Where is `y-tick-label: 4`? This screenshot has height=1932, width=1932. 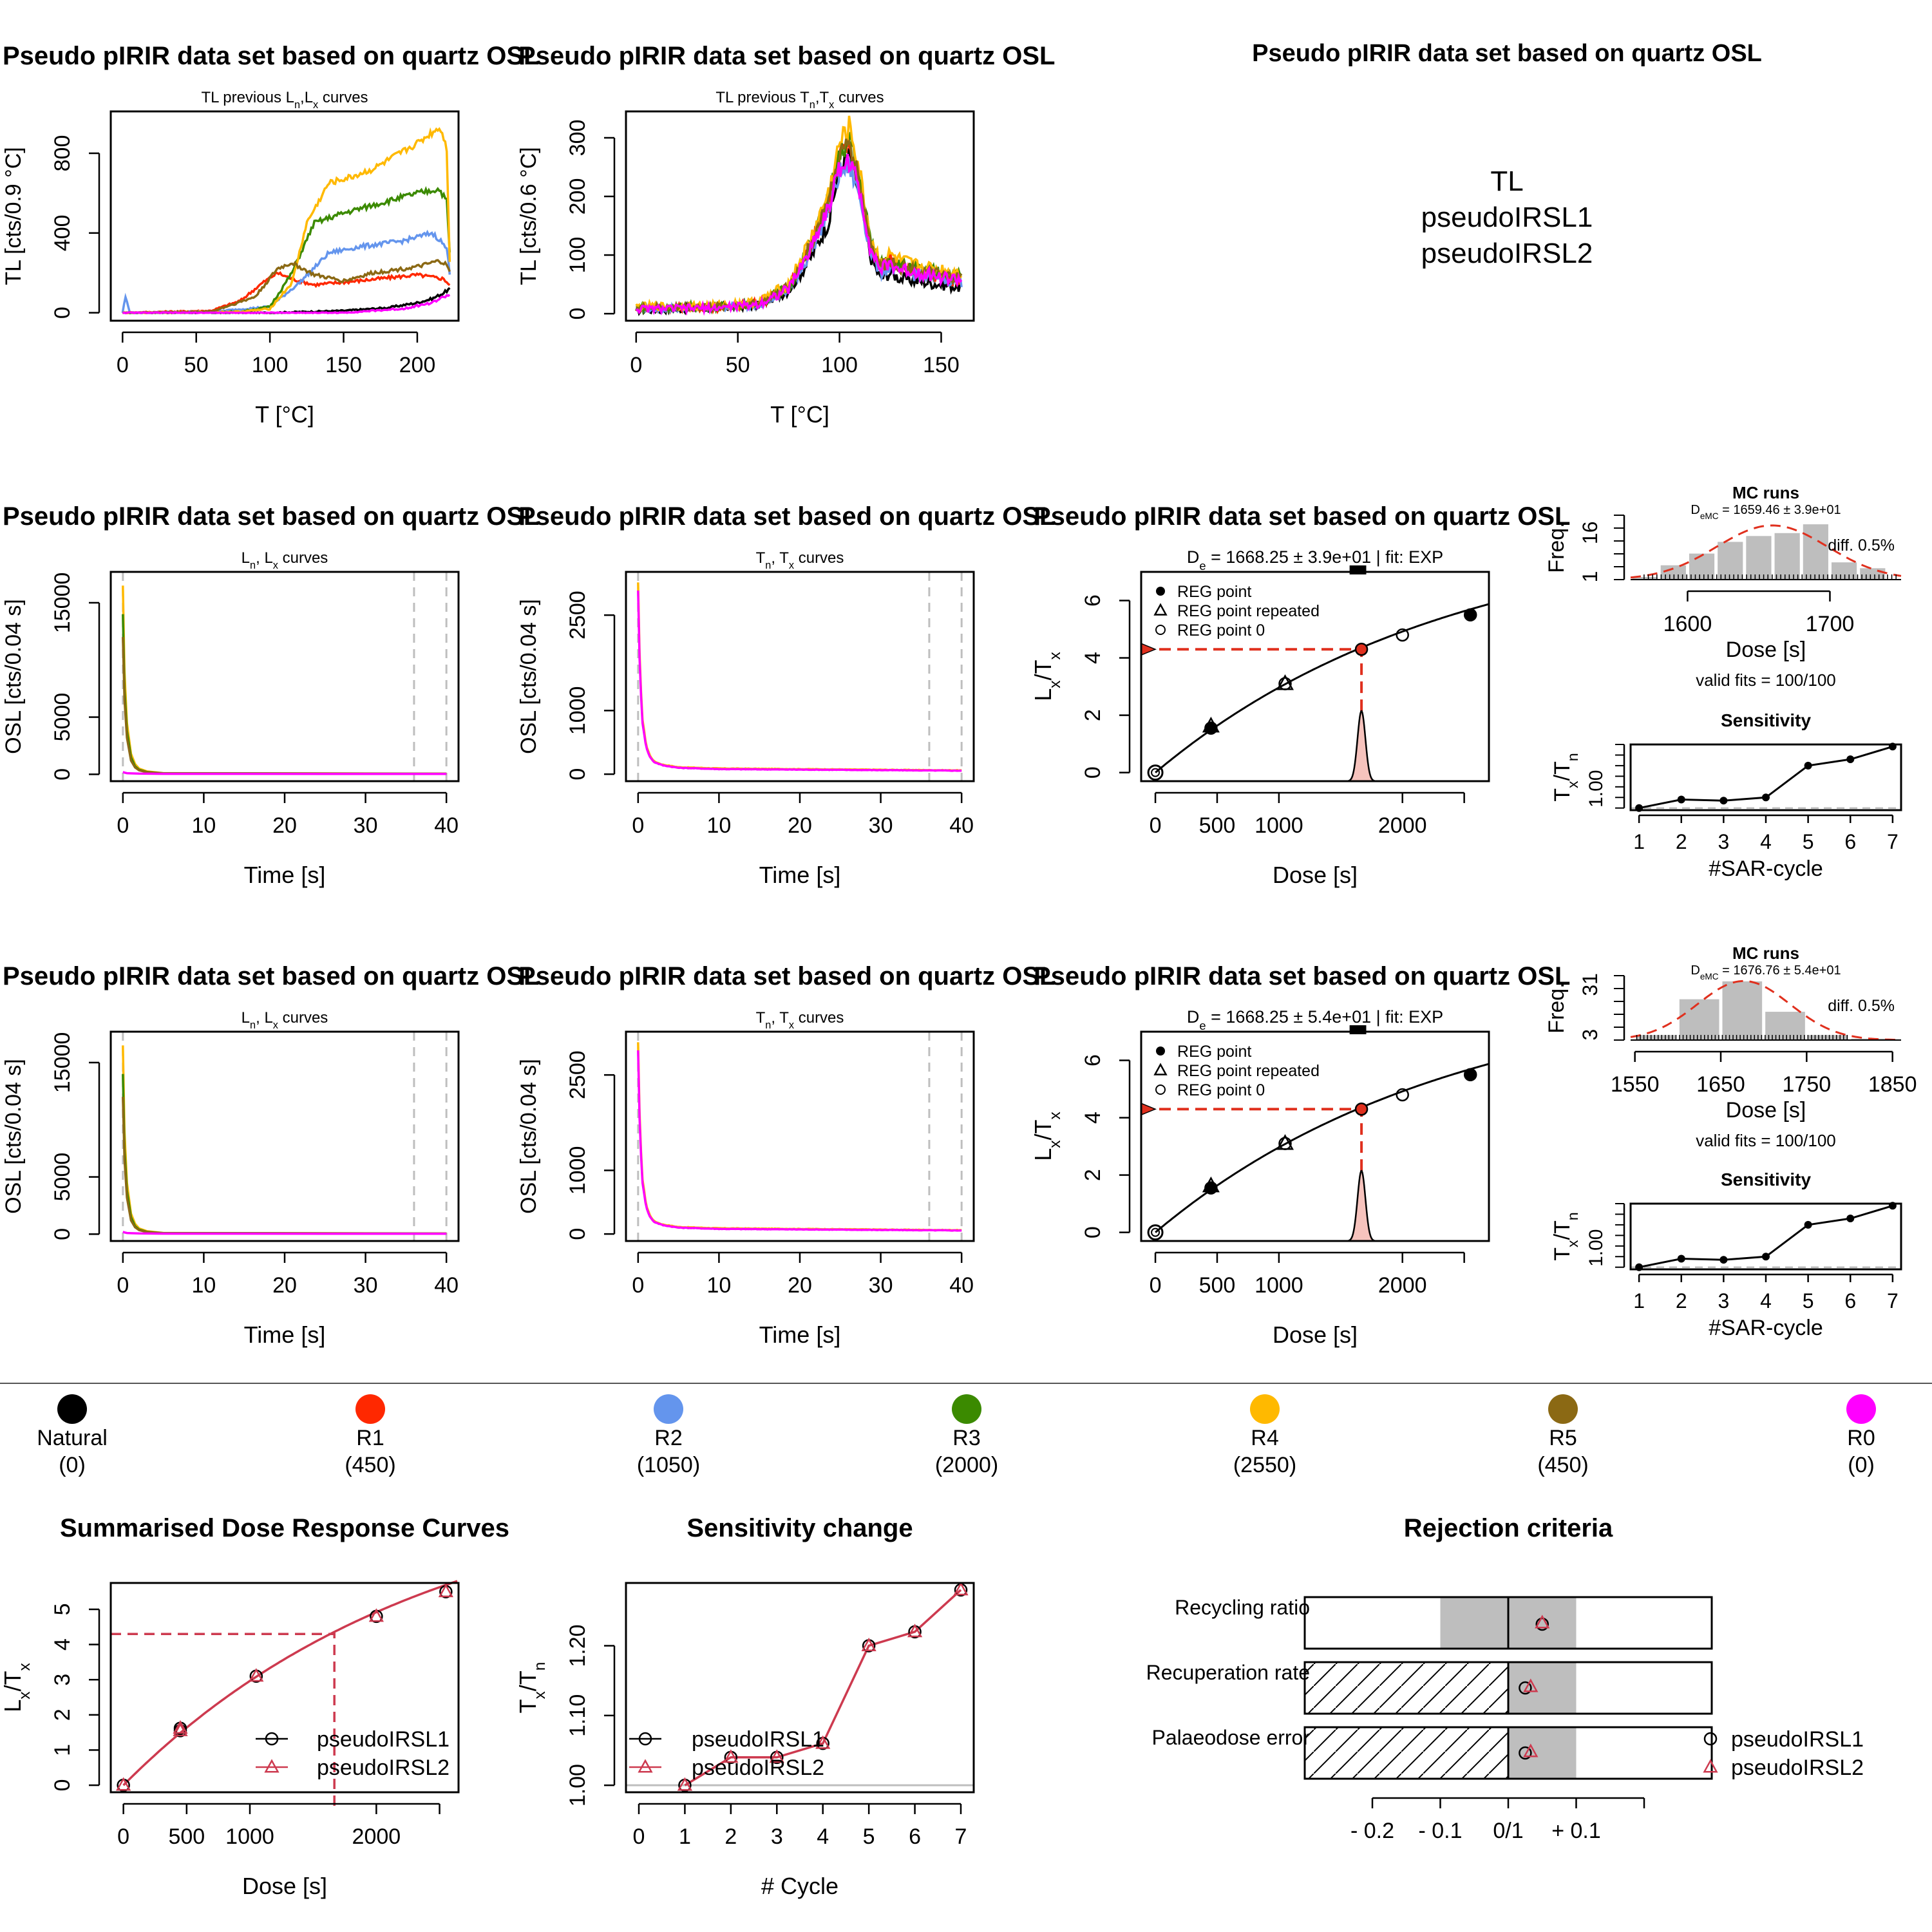 y-tick-label: 4 is located at coordinates (62, 1644).